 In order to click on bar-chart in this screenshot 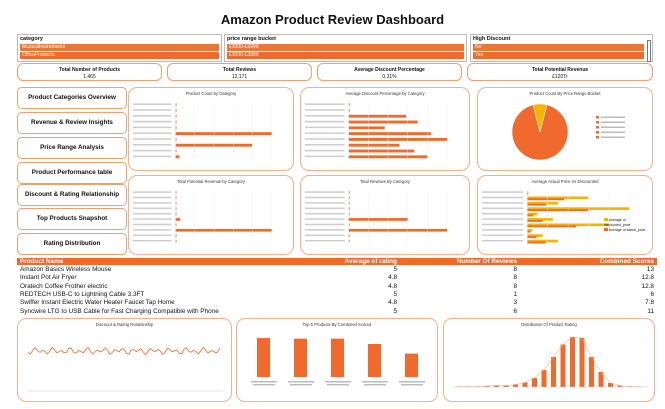, I will do `click(556, 217)`.